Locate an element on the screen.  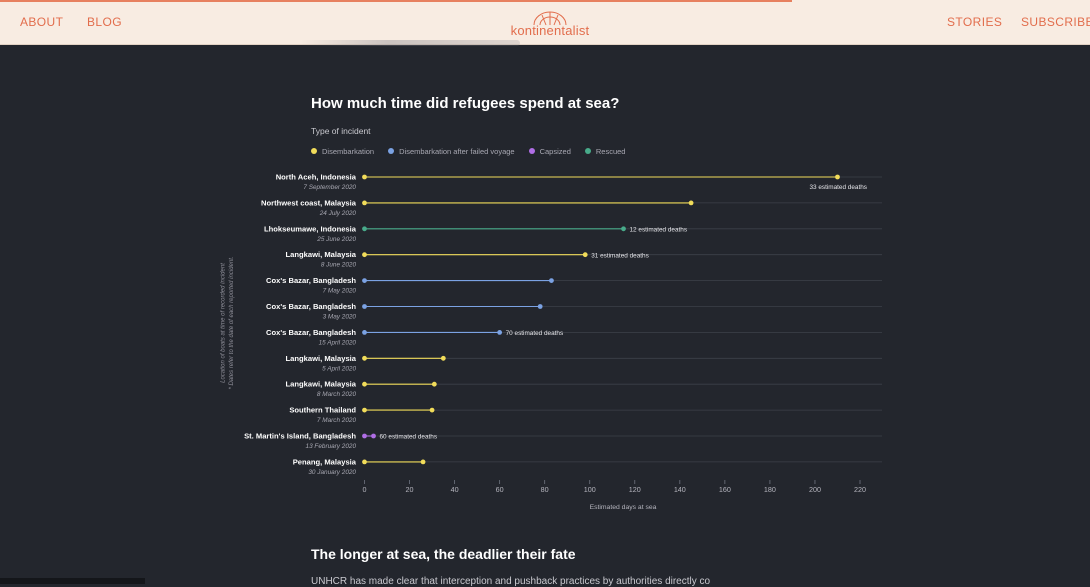
row-date-label: 3 May 2020 is located at coordinates (340, 317).